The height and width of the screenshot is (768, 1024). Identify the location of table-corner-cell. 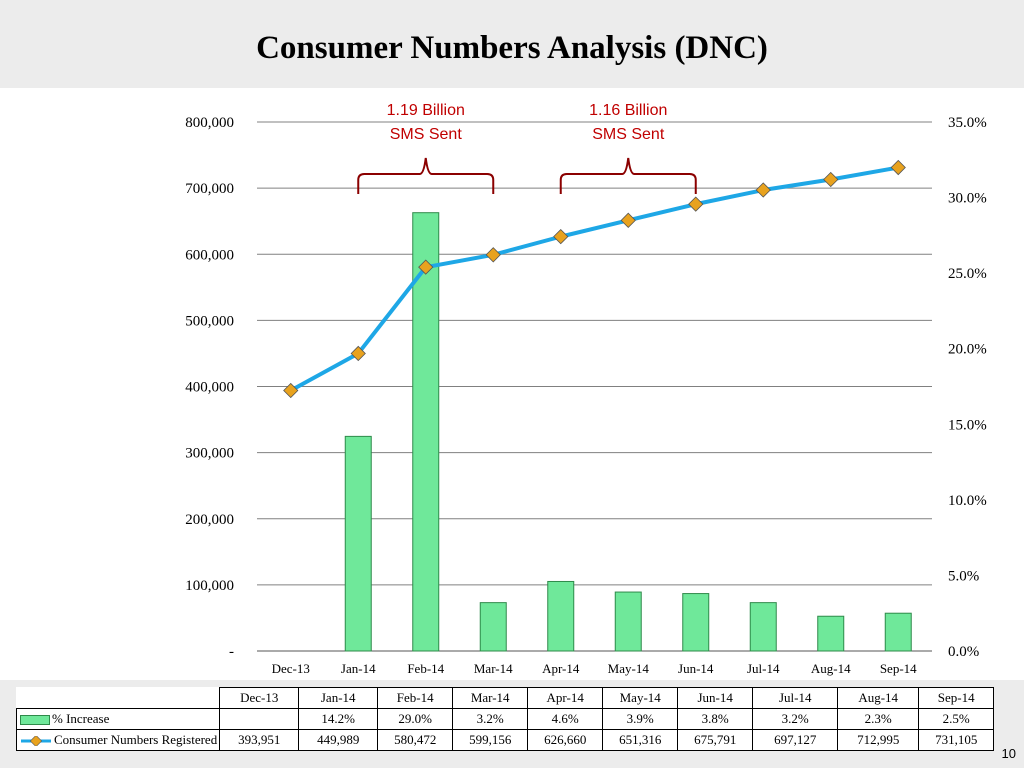
(118, 698).